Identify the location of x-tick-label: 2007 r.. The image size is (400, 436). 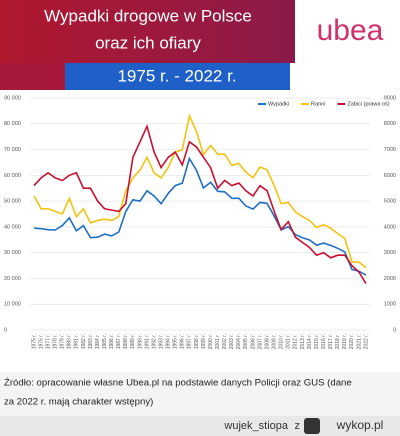
(260, 341).